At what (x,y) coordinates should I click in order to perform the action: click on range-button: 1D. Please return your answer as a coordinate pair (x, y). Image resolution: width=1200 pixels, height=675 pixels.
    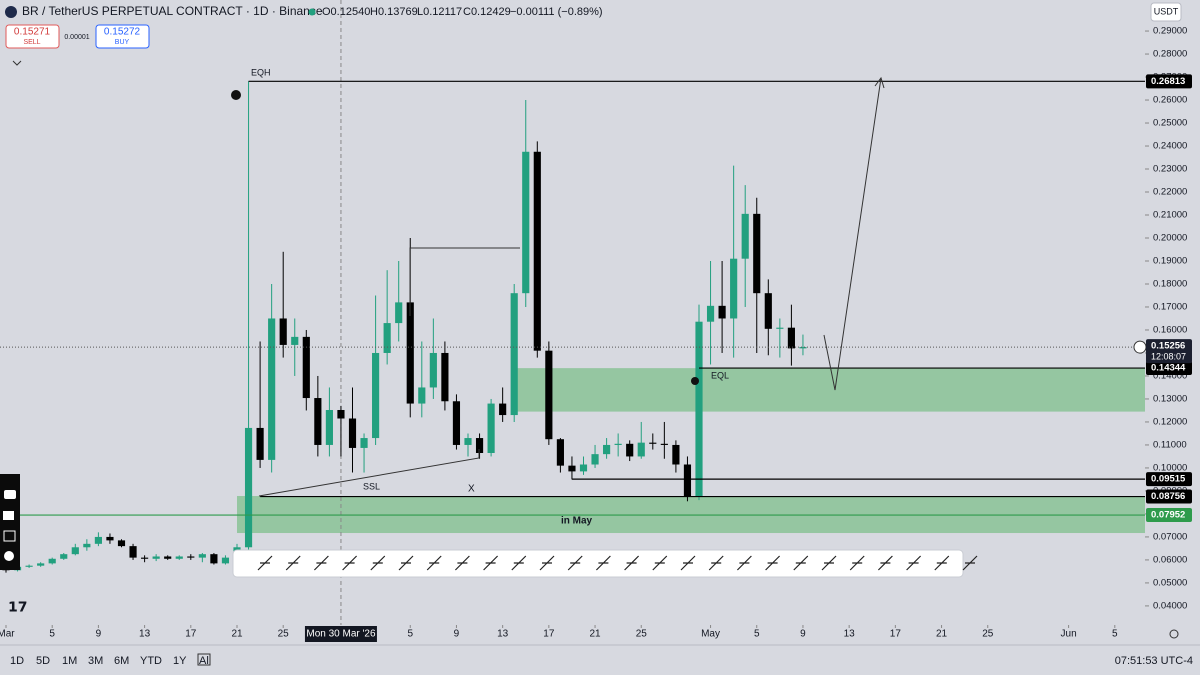
    Looking at the image, I should click on (17, 661).